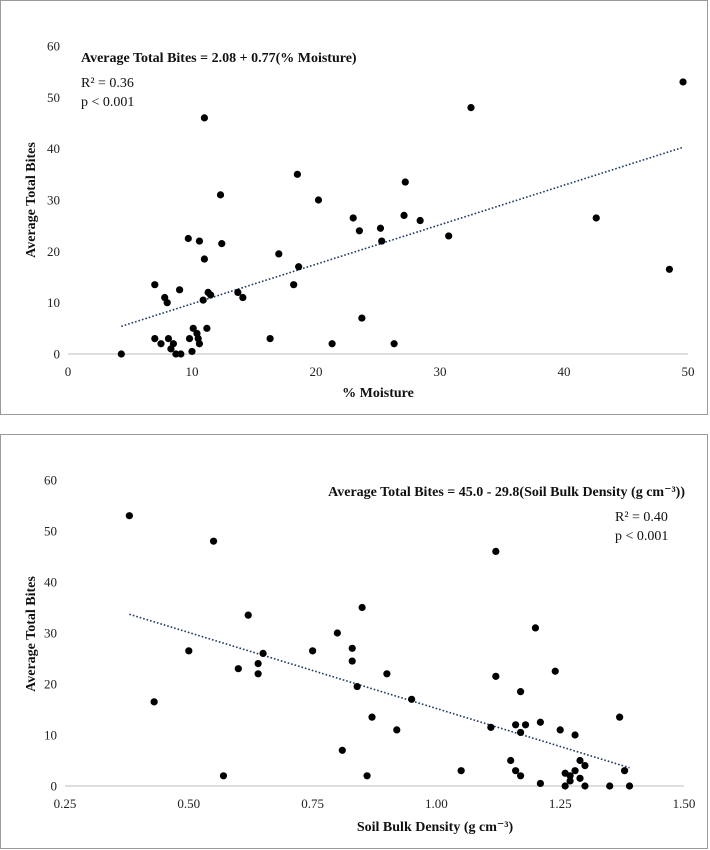  What do you see at coordinates (641, 536) in the screenshot?
I see `p-value-label: p < 0.001` at bounding box center [641, 536].